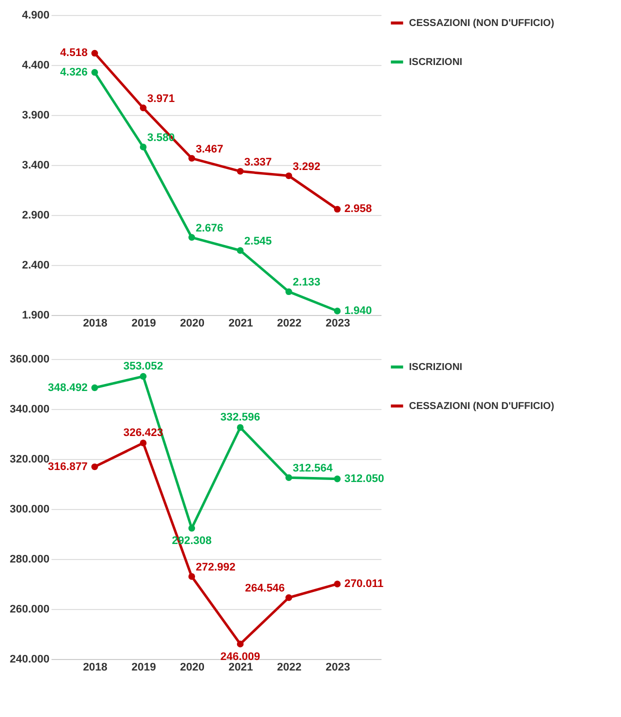 This screenshot has height=717, width=621. I want to click on y-tick-label: 3.900, so click(36, 116).